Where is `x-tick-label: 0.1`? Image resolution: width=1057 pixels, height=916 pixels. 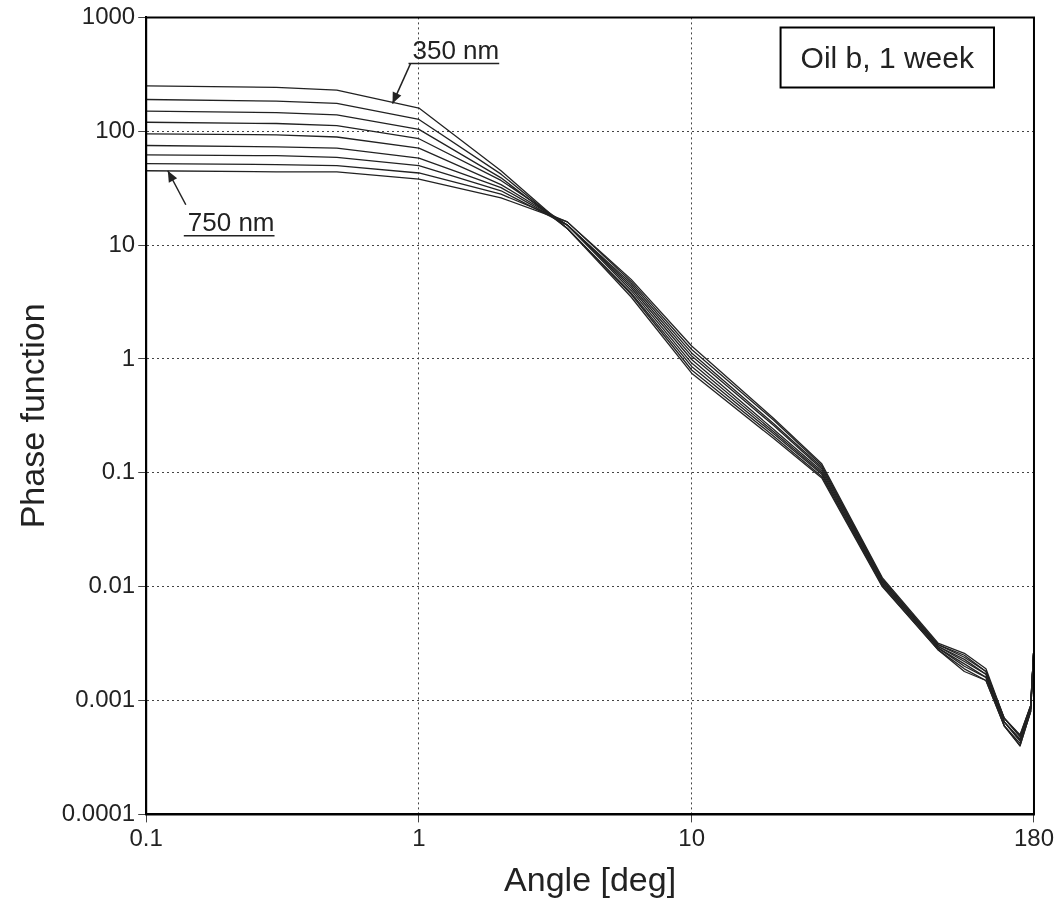 x-tick-label: 0.1 is located at coordinates (146, 838).